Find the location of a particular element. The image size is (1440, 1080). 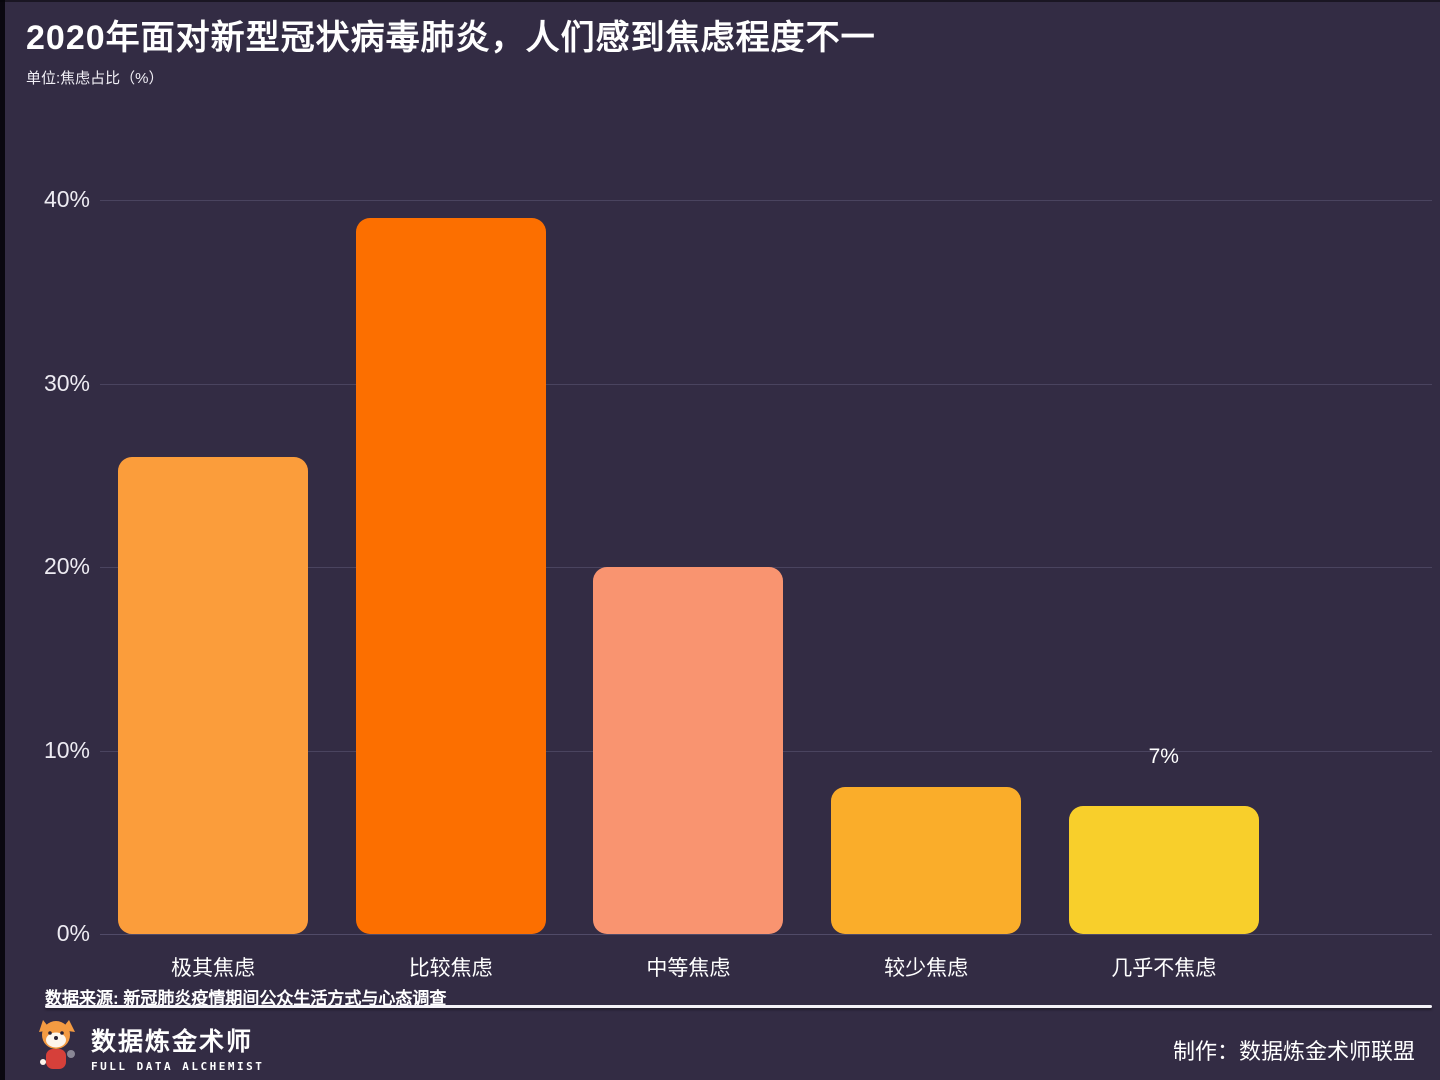

x-axis-label-较少焦虑: 较少焦虑 is located at coordinates (926, 968).